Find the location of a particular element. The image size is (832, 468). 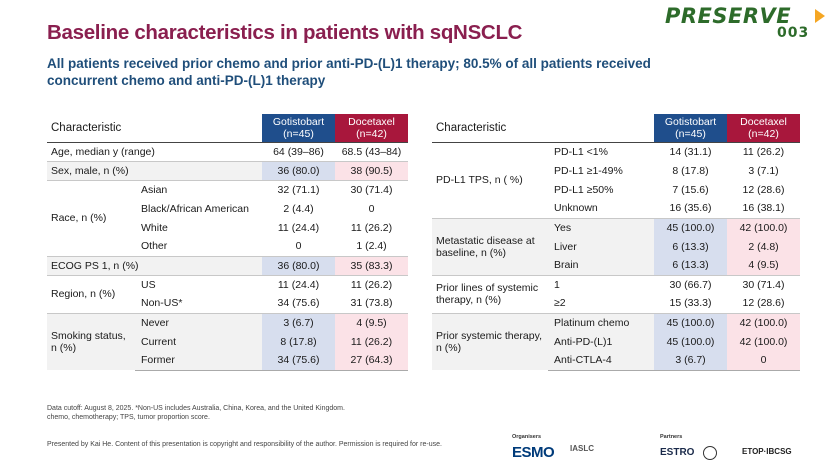

g-cell: 7 (15.6) is located at coordinates (690, 189).